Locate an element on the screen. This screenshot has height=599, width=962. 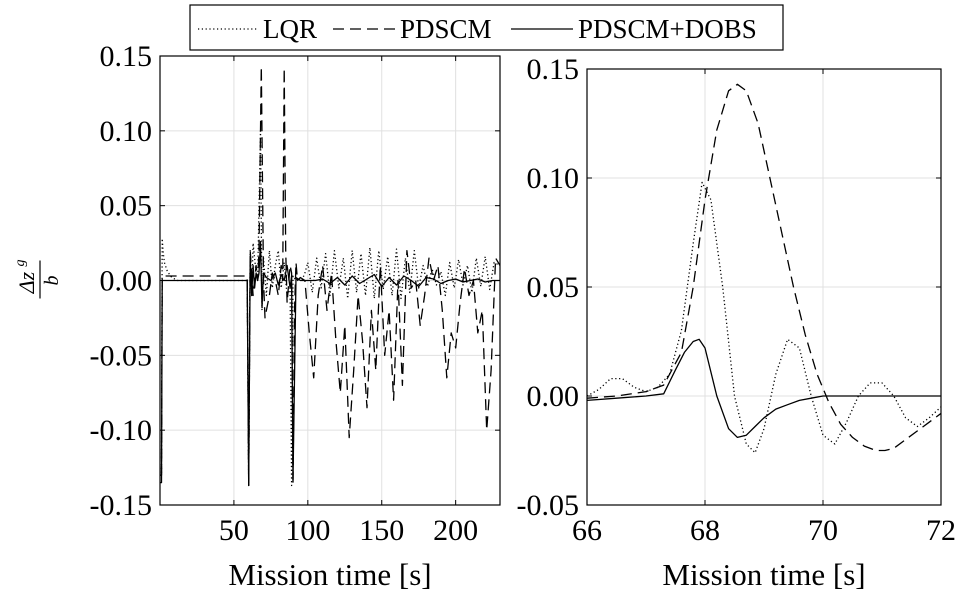
legend: LQR PDSCM PDSCM+DOBS is located at coordinates (486, 27).